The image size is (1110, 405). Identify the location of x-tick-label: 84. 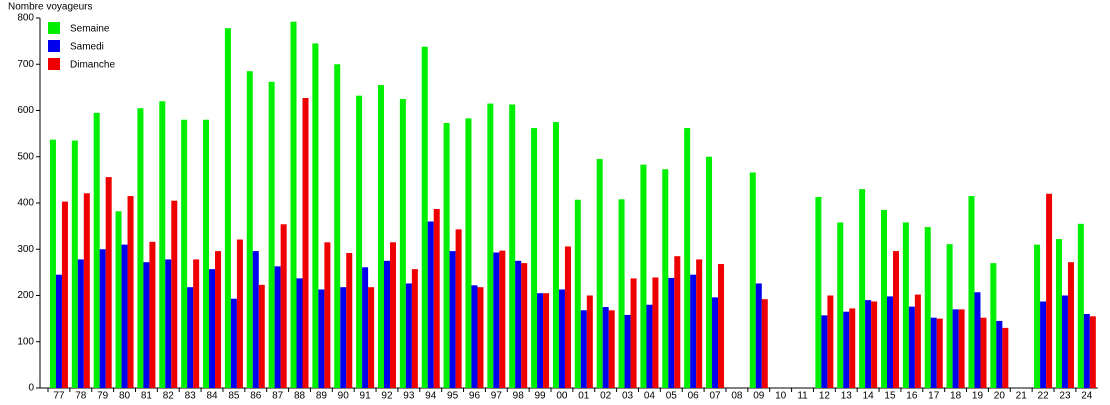
(212, 395).